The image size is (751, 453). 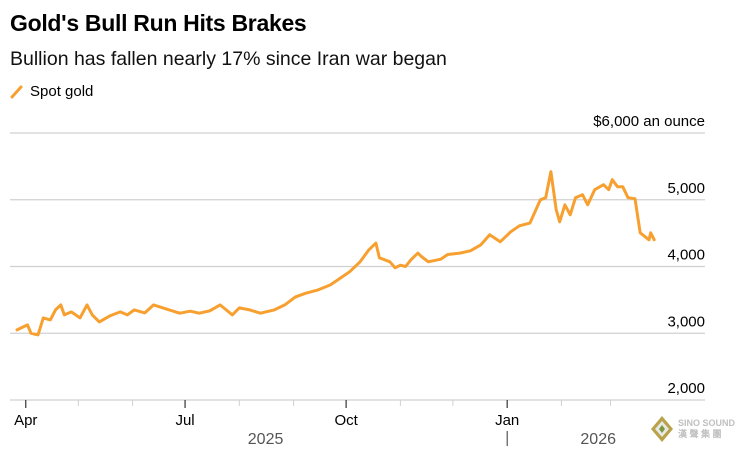 What do you see at coordinates (686, 188) in the screenshot?
I see `y-tick-label: 5,000` at bounding box center [686, 188].